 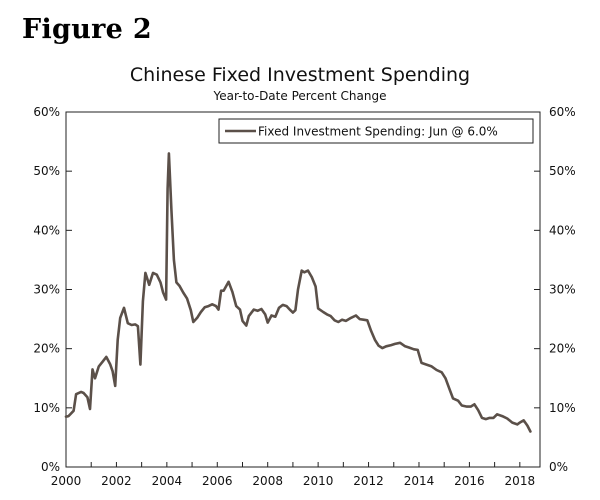 I want to click on y-tick-label-left: 10%, so click(x=46, y=408).